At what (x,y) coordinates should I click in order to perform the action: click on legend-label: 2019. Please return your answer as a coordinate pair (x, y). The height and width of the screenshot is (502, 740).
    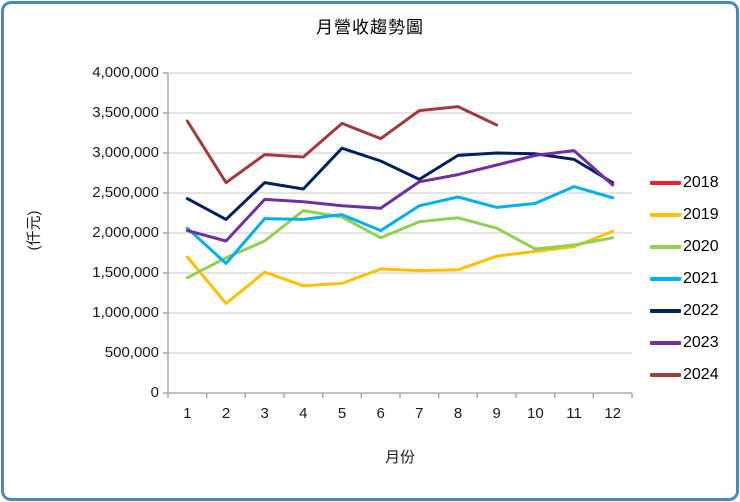
    Looking at the image, I should click on (701, 214).